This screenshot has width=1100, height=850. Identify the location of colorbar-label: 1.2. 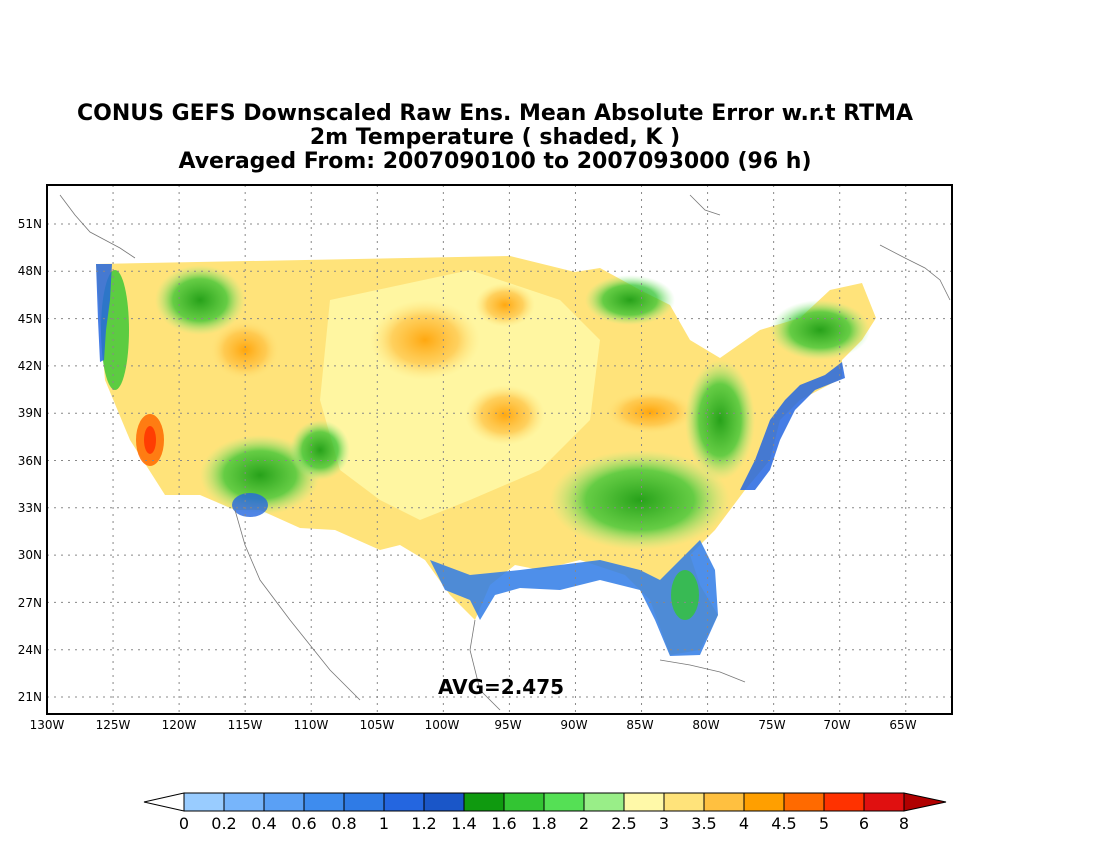
(424, 823).